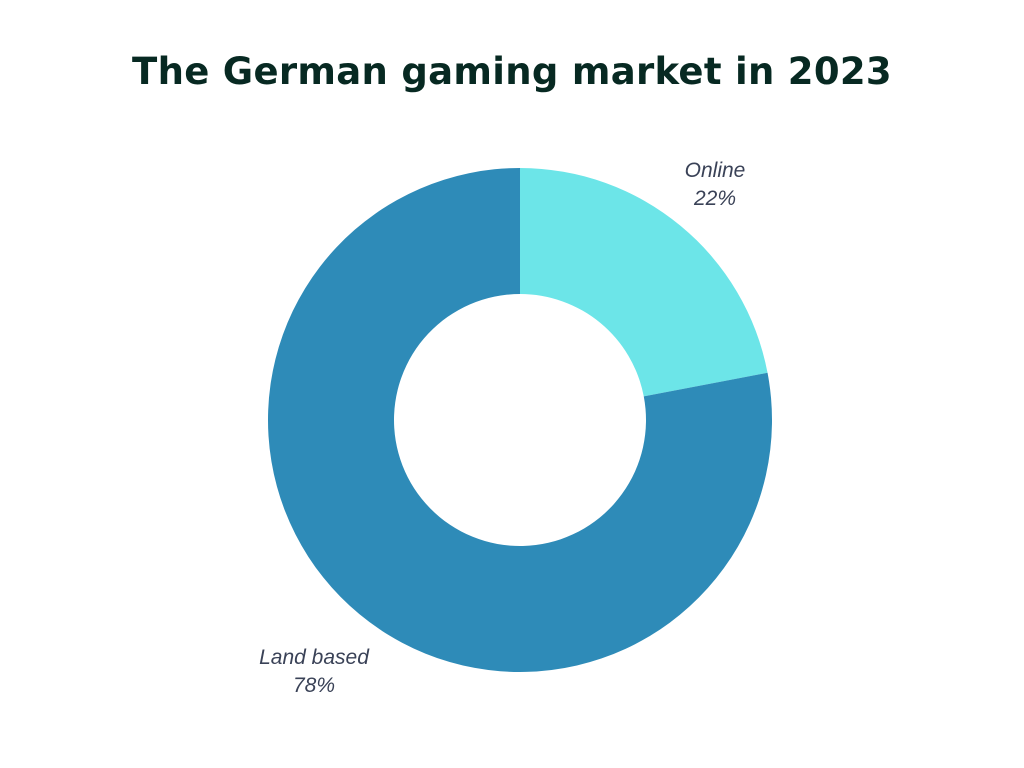  I want to click on slice-label-land-based-name: Land based, so click(314, 657).